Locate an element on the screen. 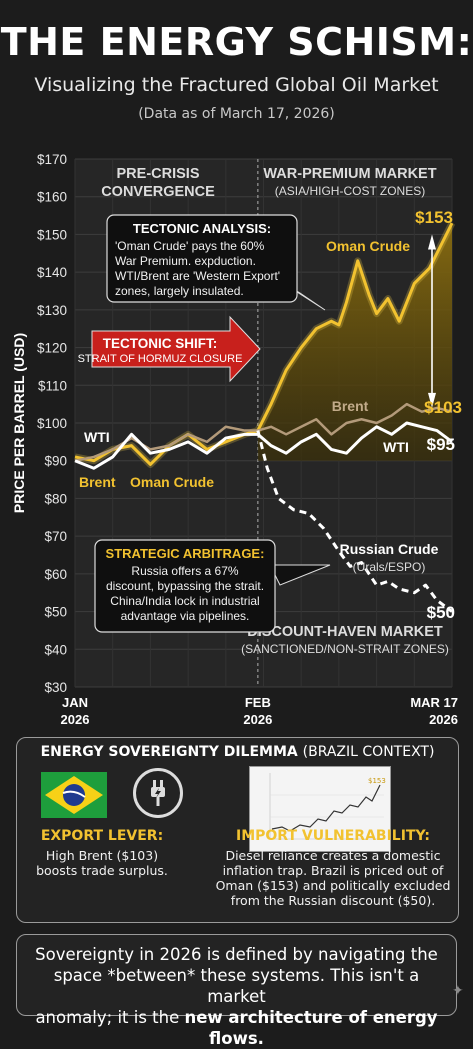  y-tick-label: $80 is located at coordinates (55, 498).